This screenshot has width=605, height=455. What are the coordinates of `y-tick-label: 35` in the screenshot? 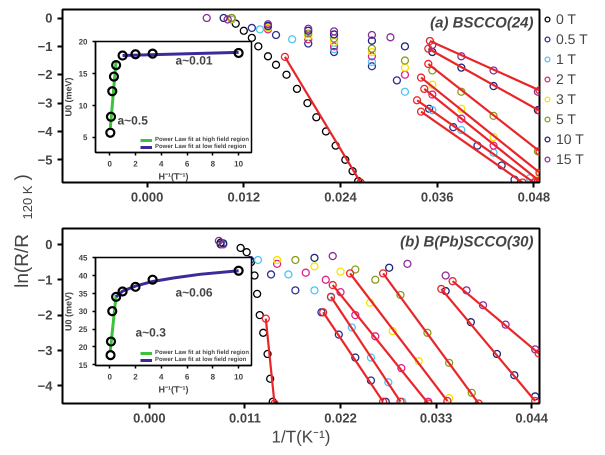 It's located at (83, 293).